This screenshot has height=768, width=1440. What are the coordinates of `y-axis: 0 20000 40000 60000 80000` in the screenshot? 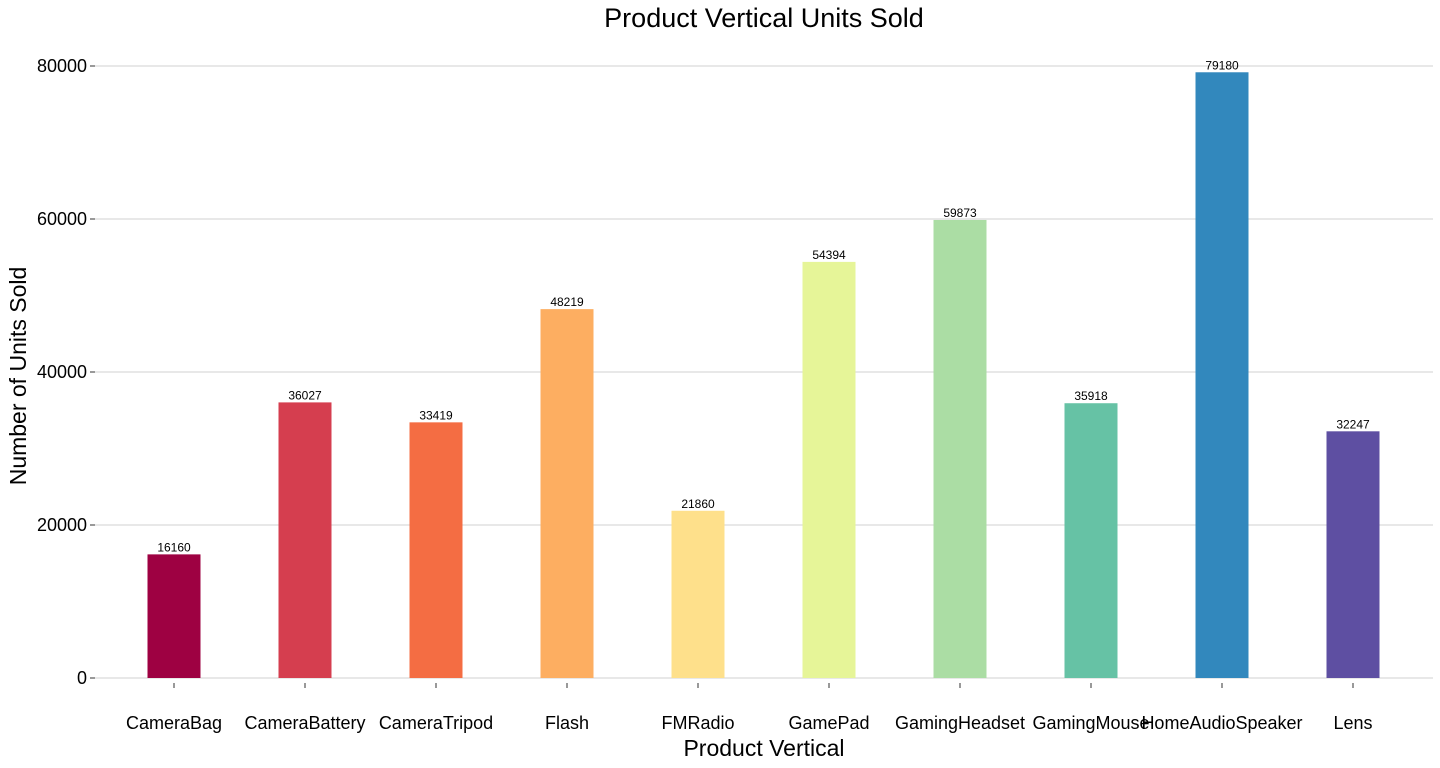 It's located at (66, 372).